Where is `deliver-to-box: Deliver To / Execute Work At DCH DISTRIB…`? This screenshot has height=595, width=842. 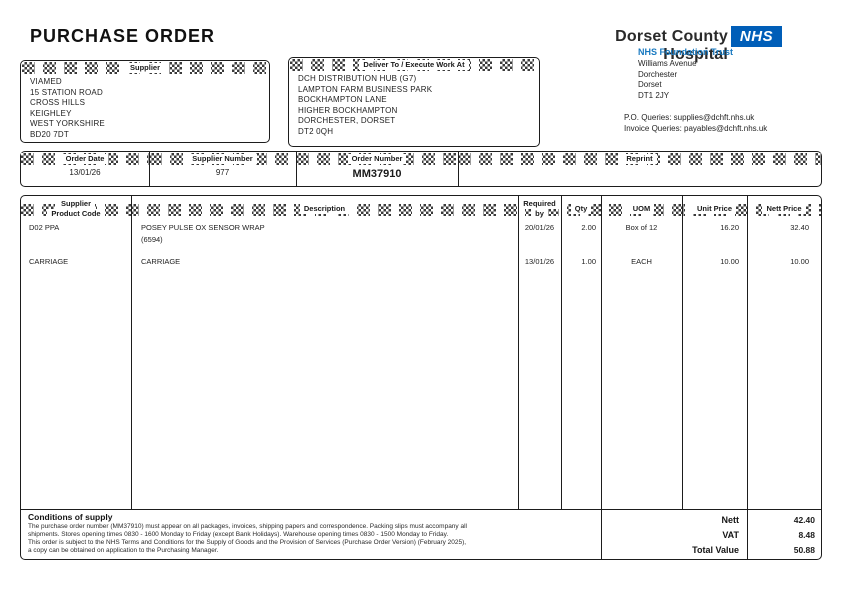 deliver-to-box: Deliver To / Execute Work At DCH DISTRIB… is located at coordinates (414, 102).